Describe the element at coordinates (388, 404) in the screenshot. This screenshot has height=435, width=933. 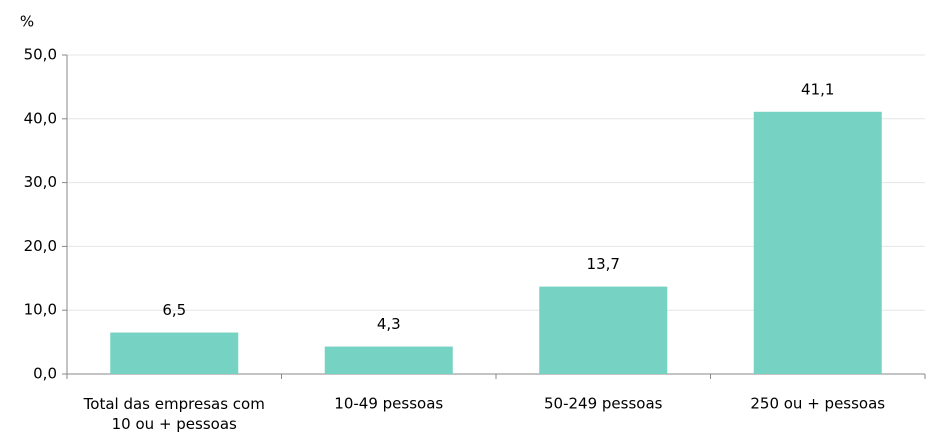
I see `x-tick-label: 10-49 pessoas` at that location.